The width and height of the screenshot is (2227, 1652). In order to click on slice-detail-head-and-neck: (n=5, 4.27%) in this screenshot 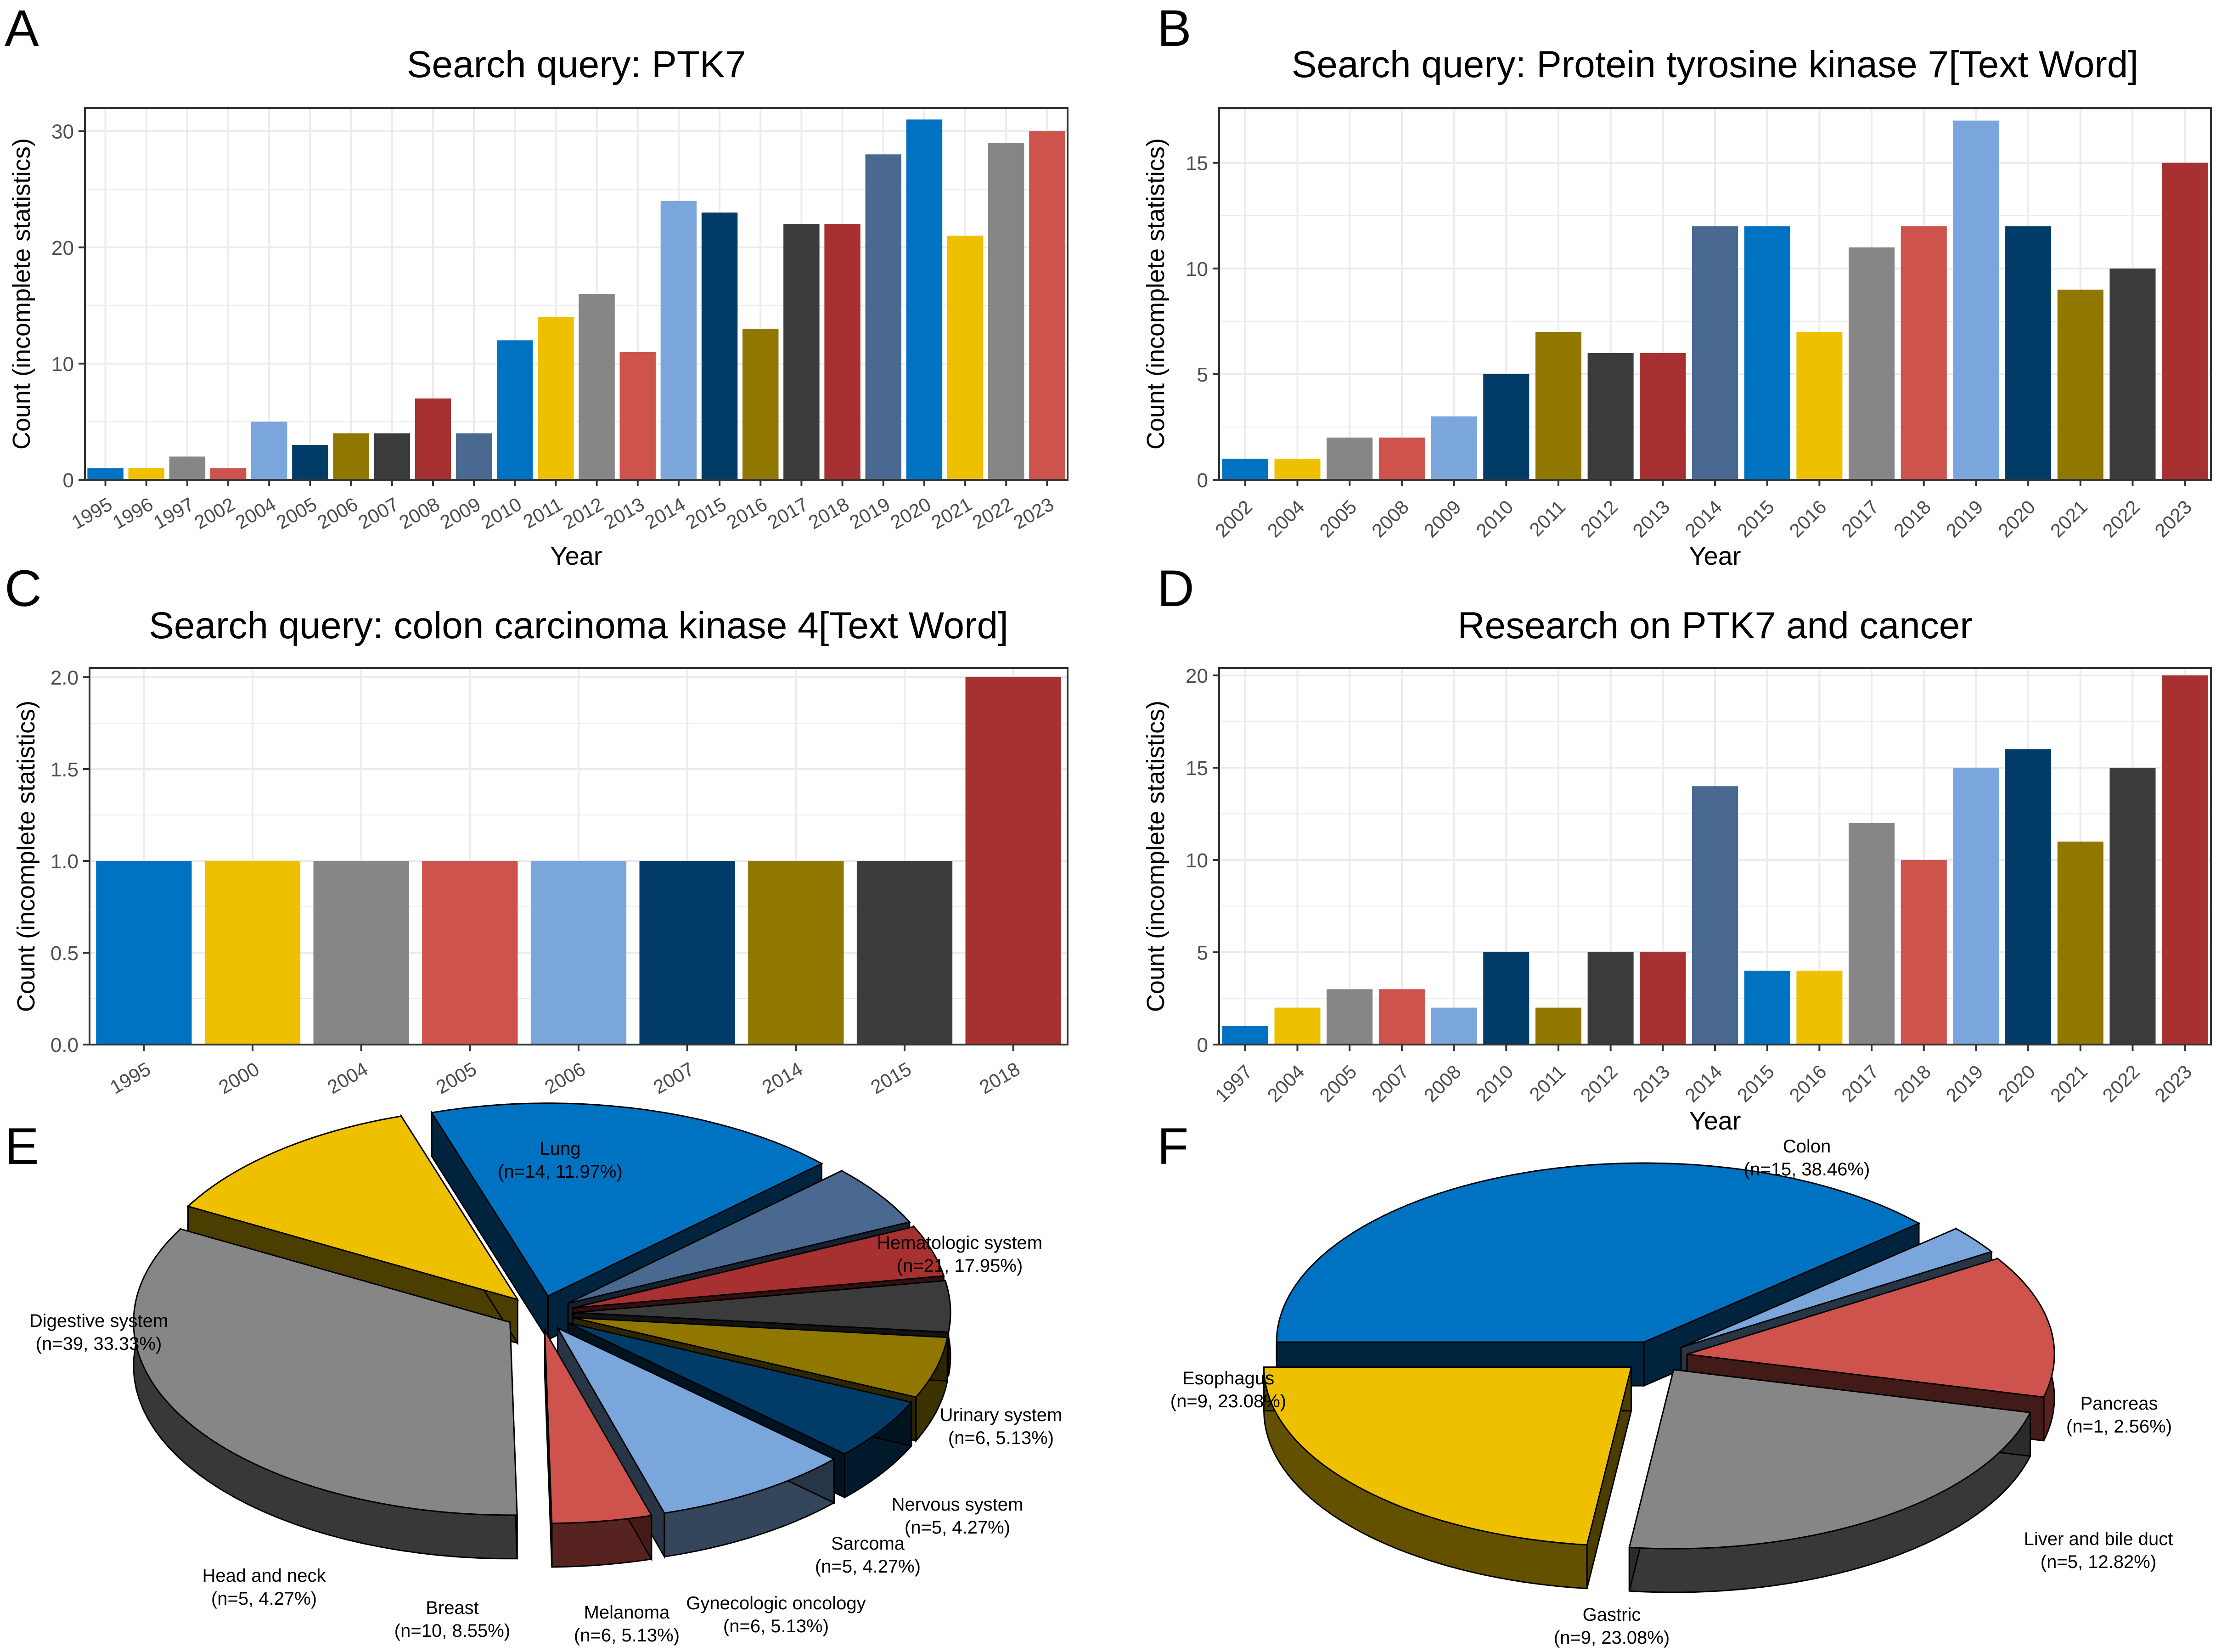, I will do `click(264, 1599)`.